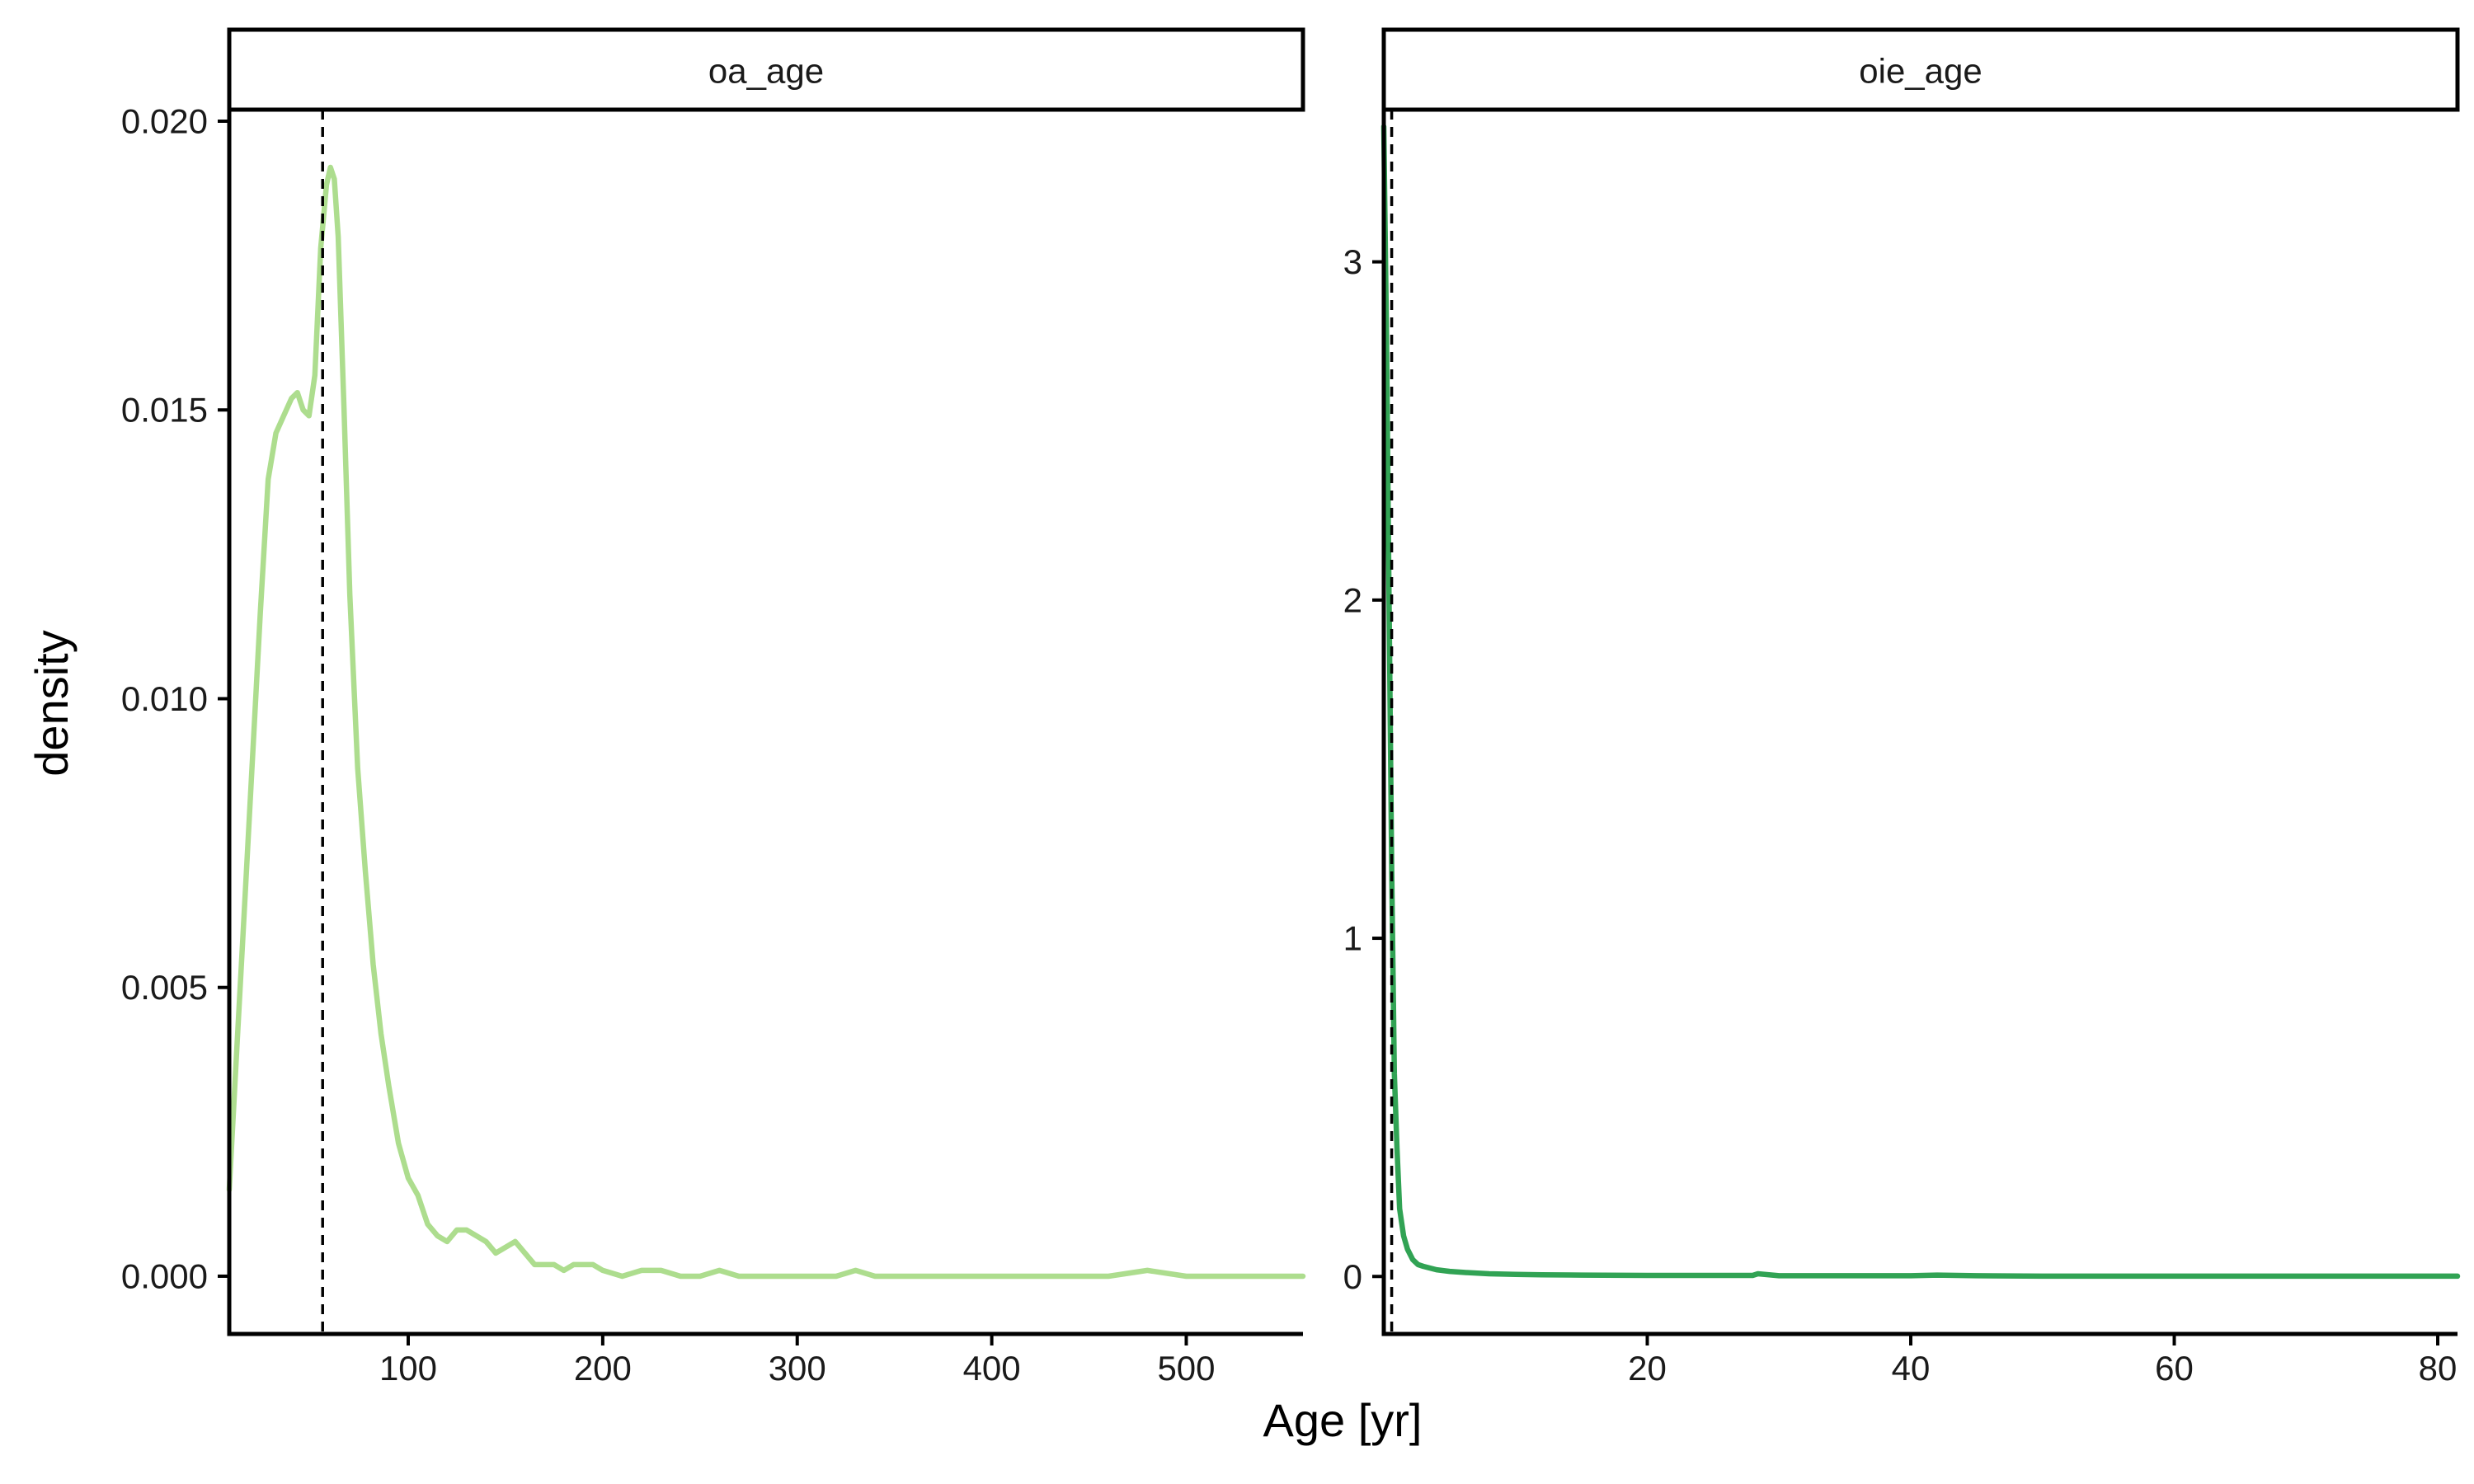 This screenshot has width=2474, height=1484. What do you see at coordinates (1186, 1368) in the screenshot?
I see `x-tick-label-oa-age: 500` at bounding box center [1186, 1368].